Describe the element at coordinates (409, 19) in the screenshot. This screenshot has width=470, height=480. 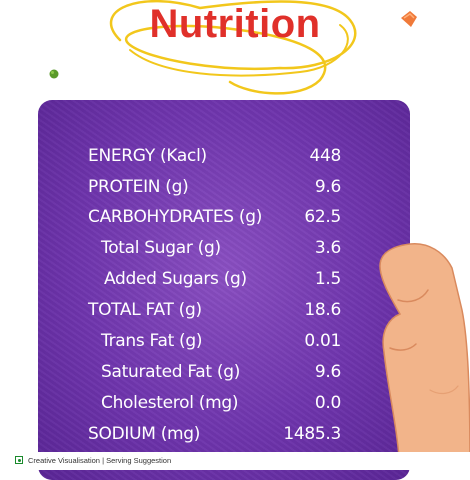
I see `carrot-piece-icon` at that location.